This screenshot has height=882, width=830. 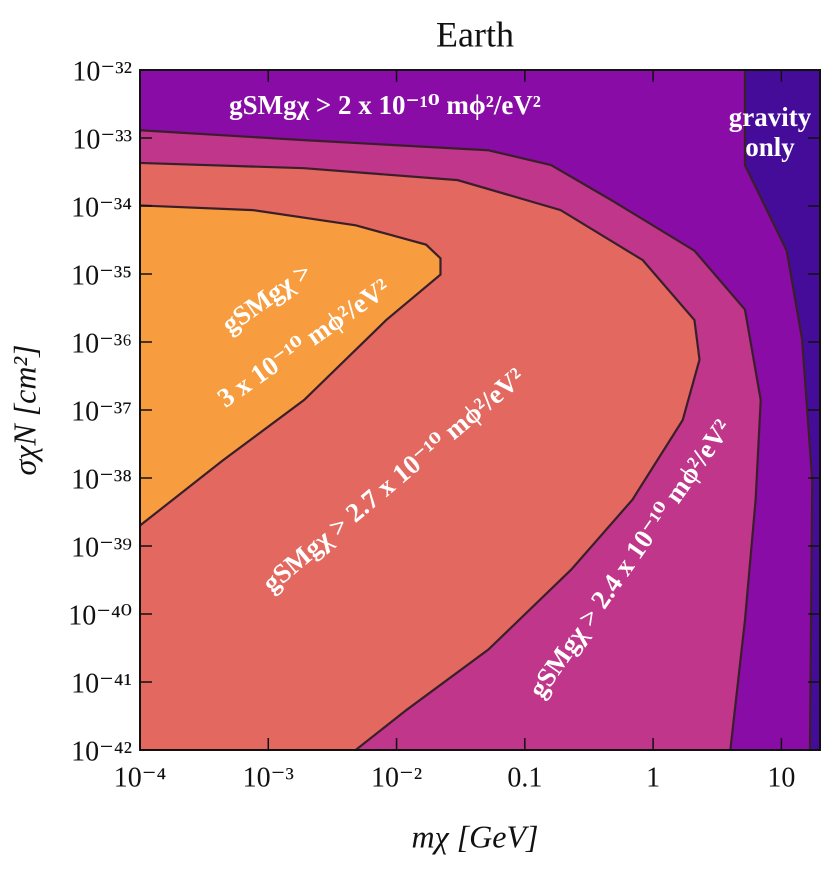 What do you see at coordinates (100, 615) in the screenshot?
I see `y-tick-label: 10⁻⁴⁰` at bounding box center [100, 615].